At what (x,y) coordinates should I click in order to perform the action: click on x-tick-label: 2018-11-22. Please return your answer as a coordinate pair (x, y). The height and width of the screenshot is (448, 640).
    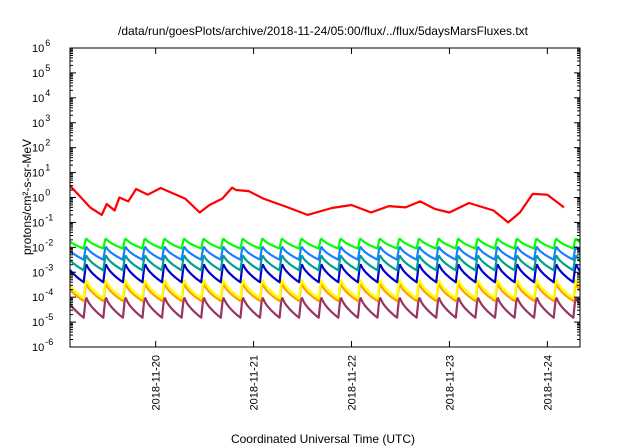
    Looking at the image, I should click on (353, 382).